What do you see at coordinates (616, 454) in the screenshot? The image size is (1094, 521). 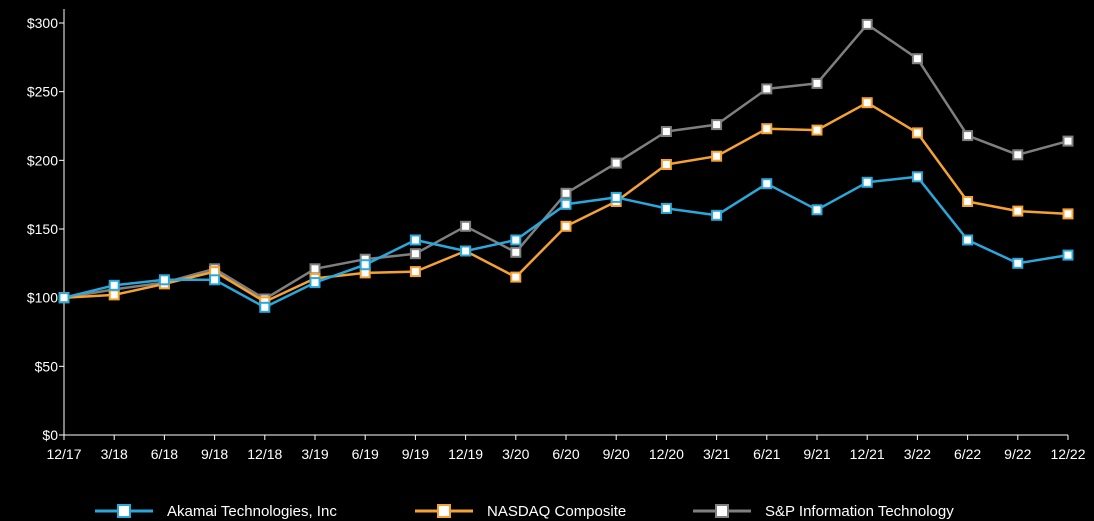 I see `x-tick-label: 9/20` at bounding box center [616, 454].